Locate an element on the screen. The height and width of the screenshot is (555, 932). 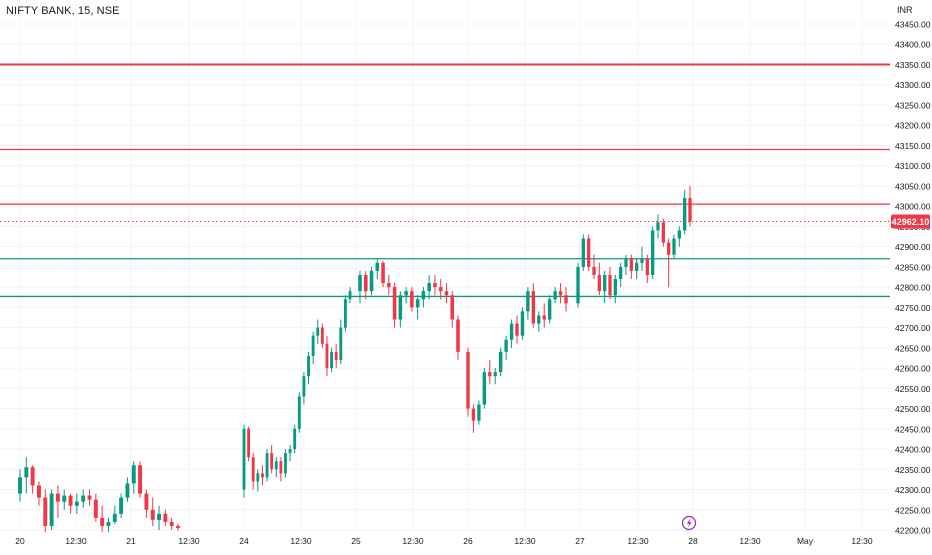
price-tick-label: 43150.00 is located at coordinates (913, 146).